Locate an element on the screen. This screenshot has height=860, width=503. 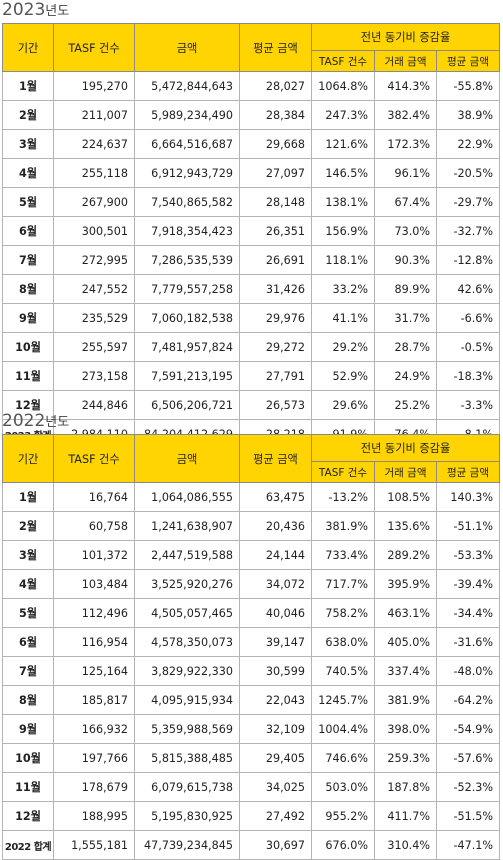
year-2022: 2022 is located at coordinates (24, 421).